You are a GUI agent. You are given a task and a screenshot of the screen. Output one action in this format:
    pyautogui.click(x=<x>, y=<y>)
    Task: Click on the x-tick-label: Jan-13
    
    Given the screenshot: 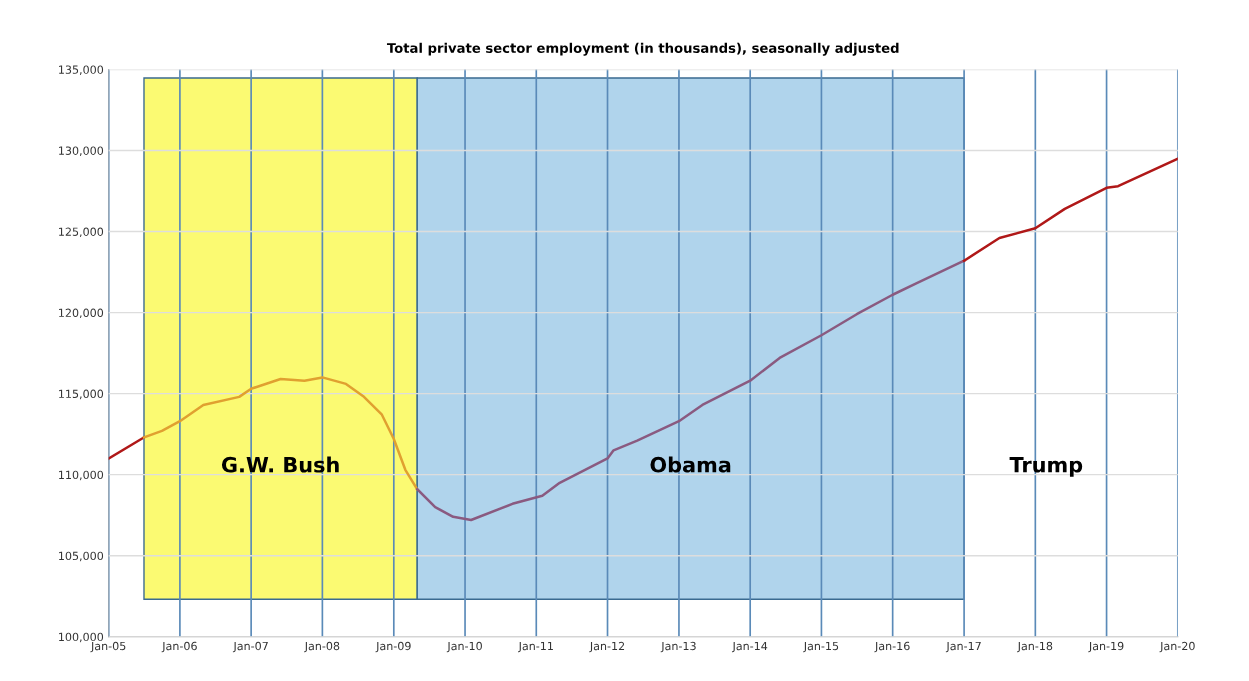 What is the action you would take?
    pyautogui.click(x=678, y=647)
    